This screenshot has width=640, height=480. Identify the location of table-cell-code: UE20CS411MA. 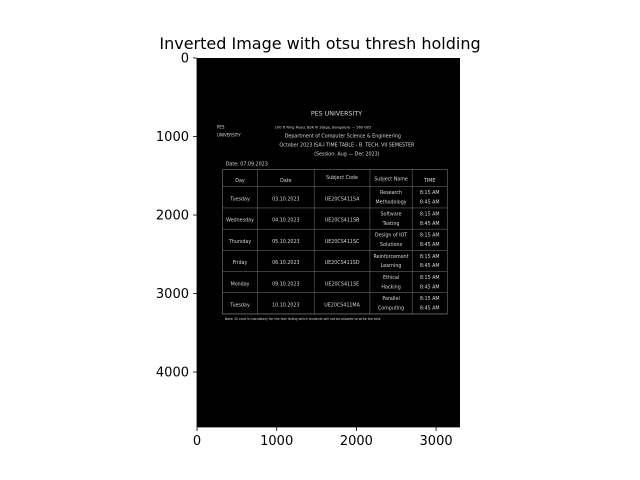
(342, 305).